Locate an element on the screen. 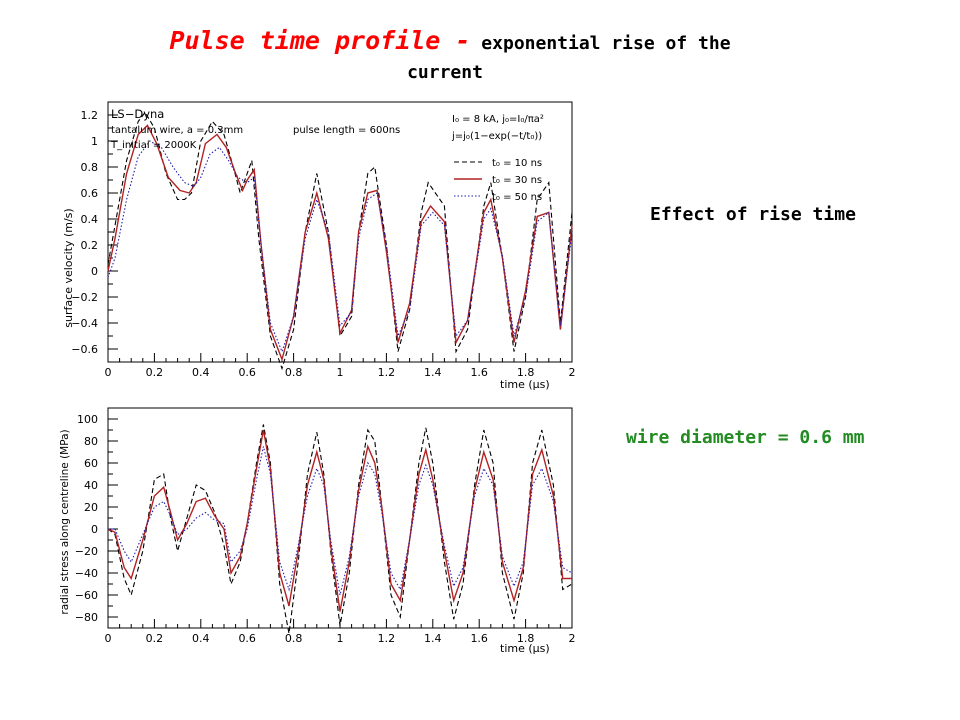 The image size is (960, 720). velocity-x-tick-label: 1.2 is located at coordinates (387, 372).